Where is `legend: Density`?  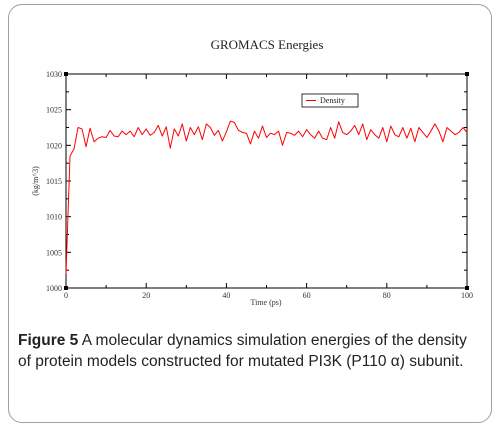
legend: Density is located at coordinates (330, 100).